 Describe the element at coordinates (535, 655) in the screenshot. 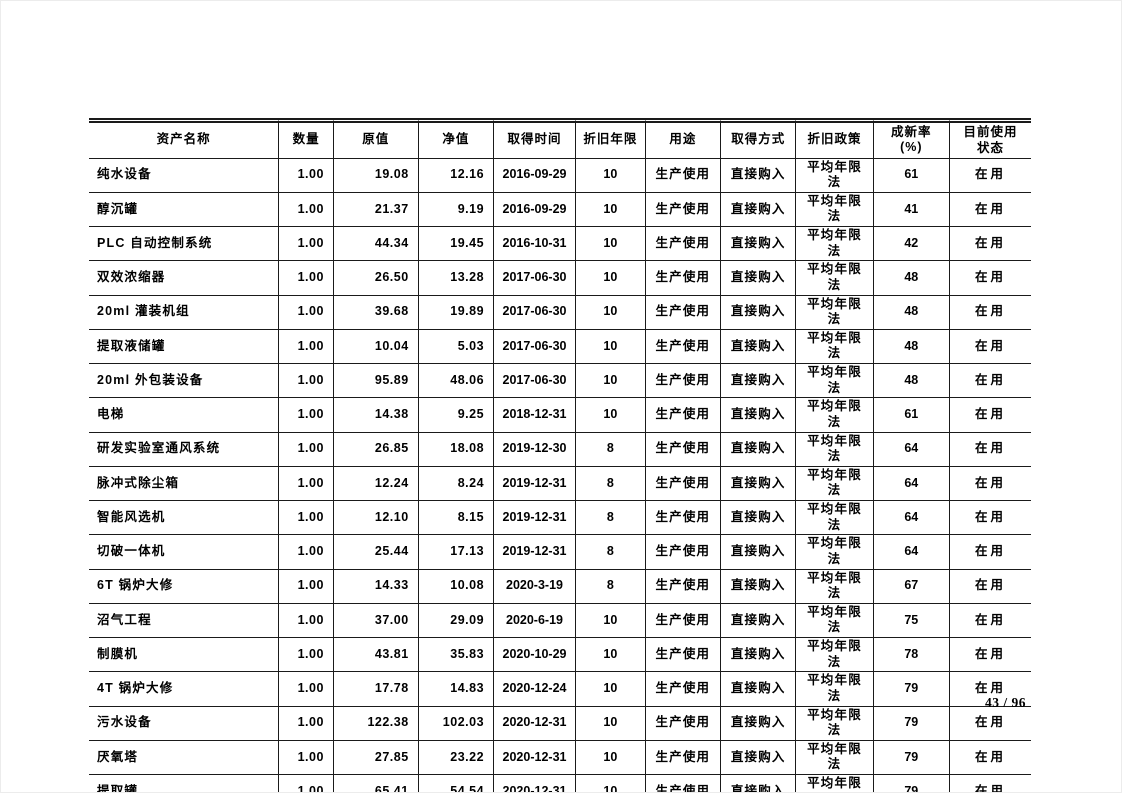

I see `table-cell: 2020-10-29` at that location.